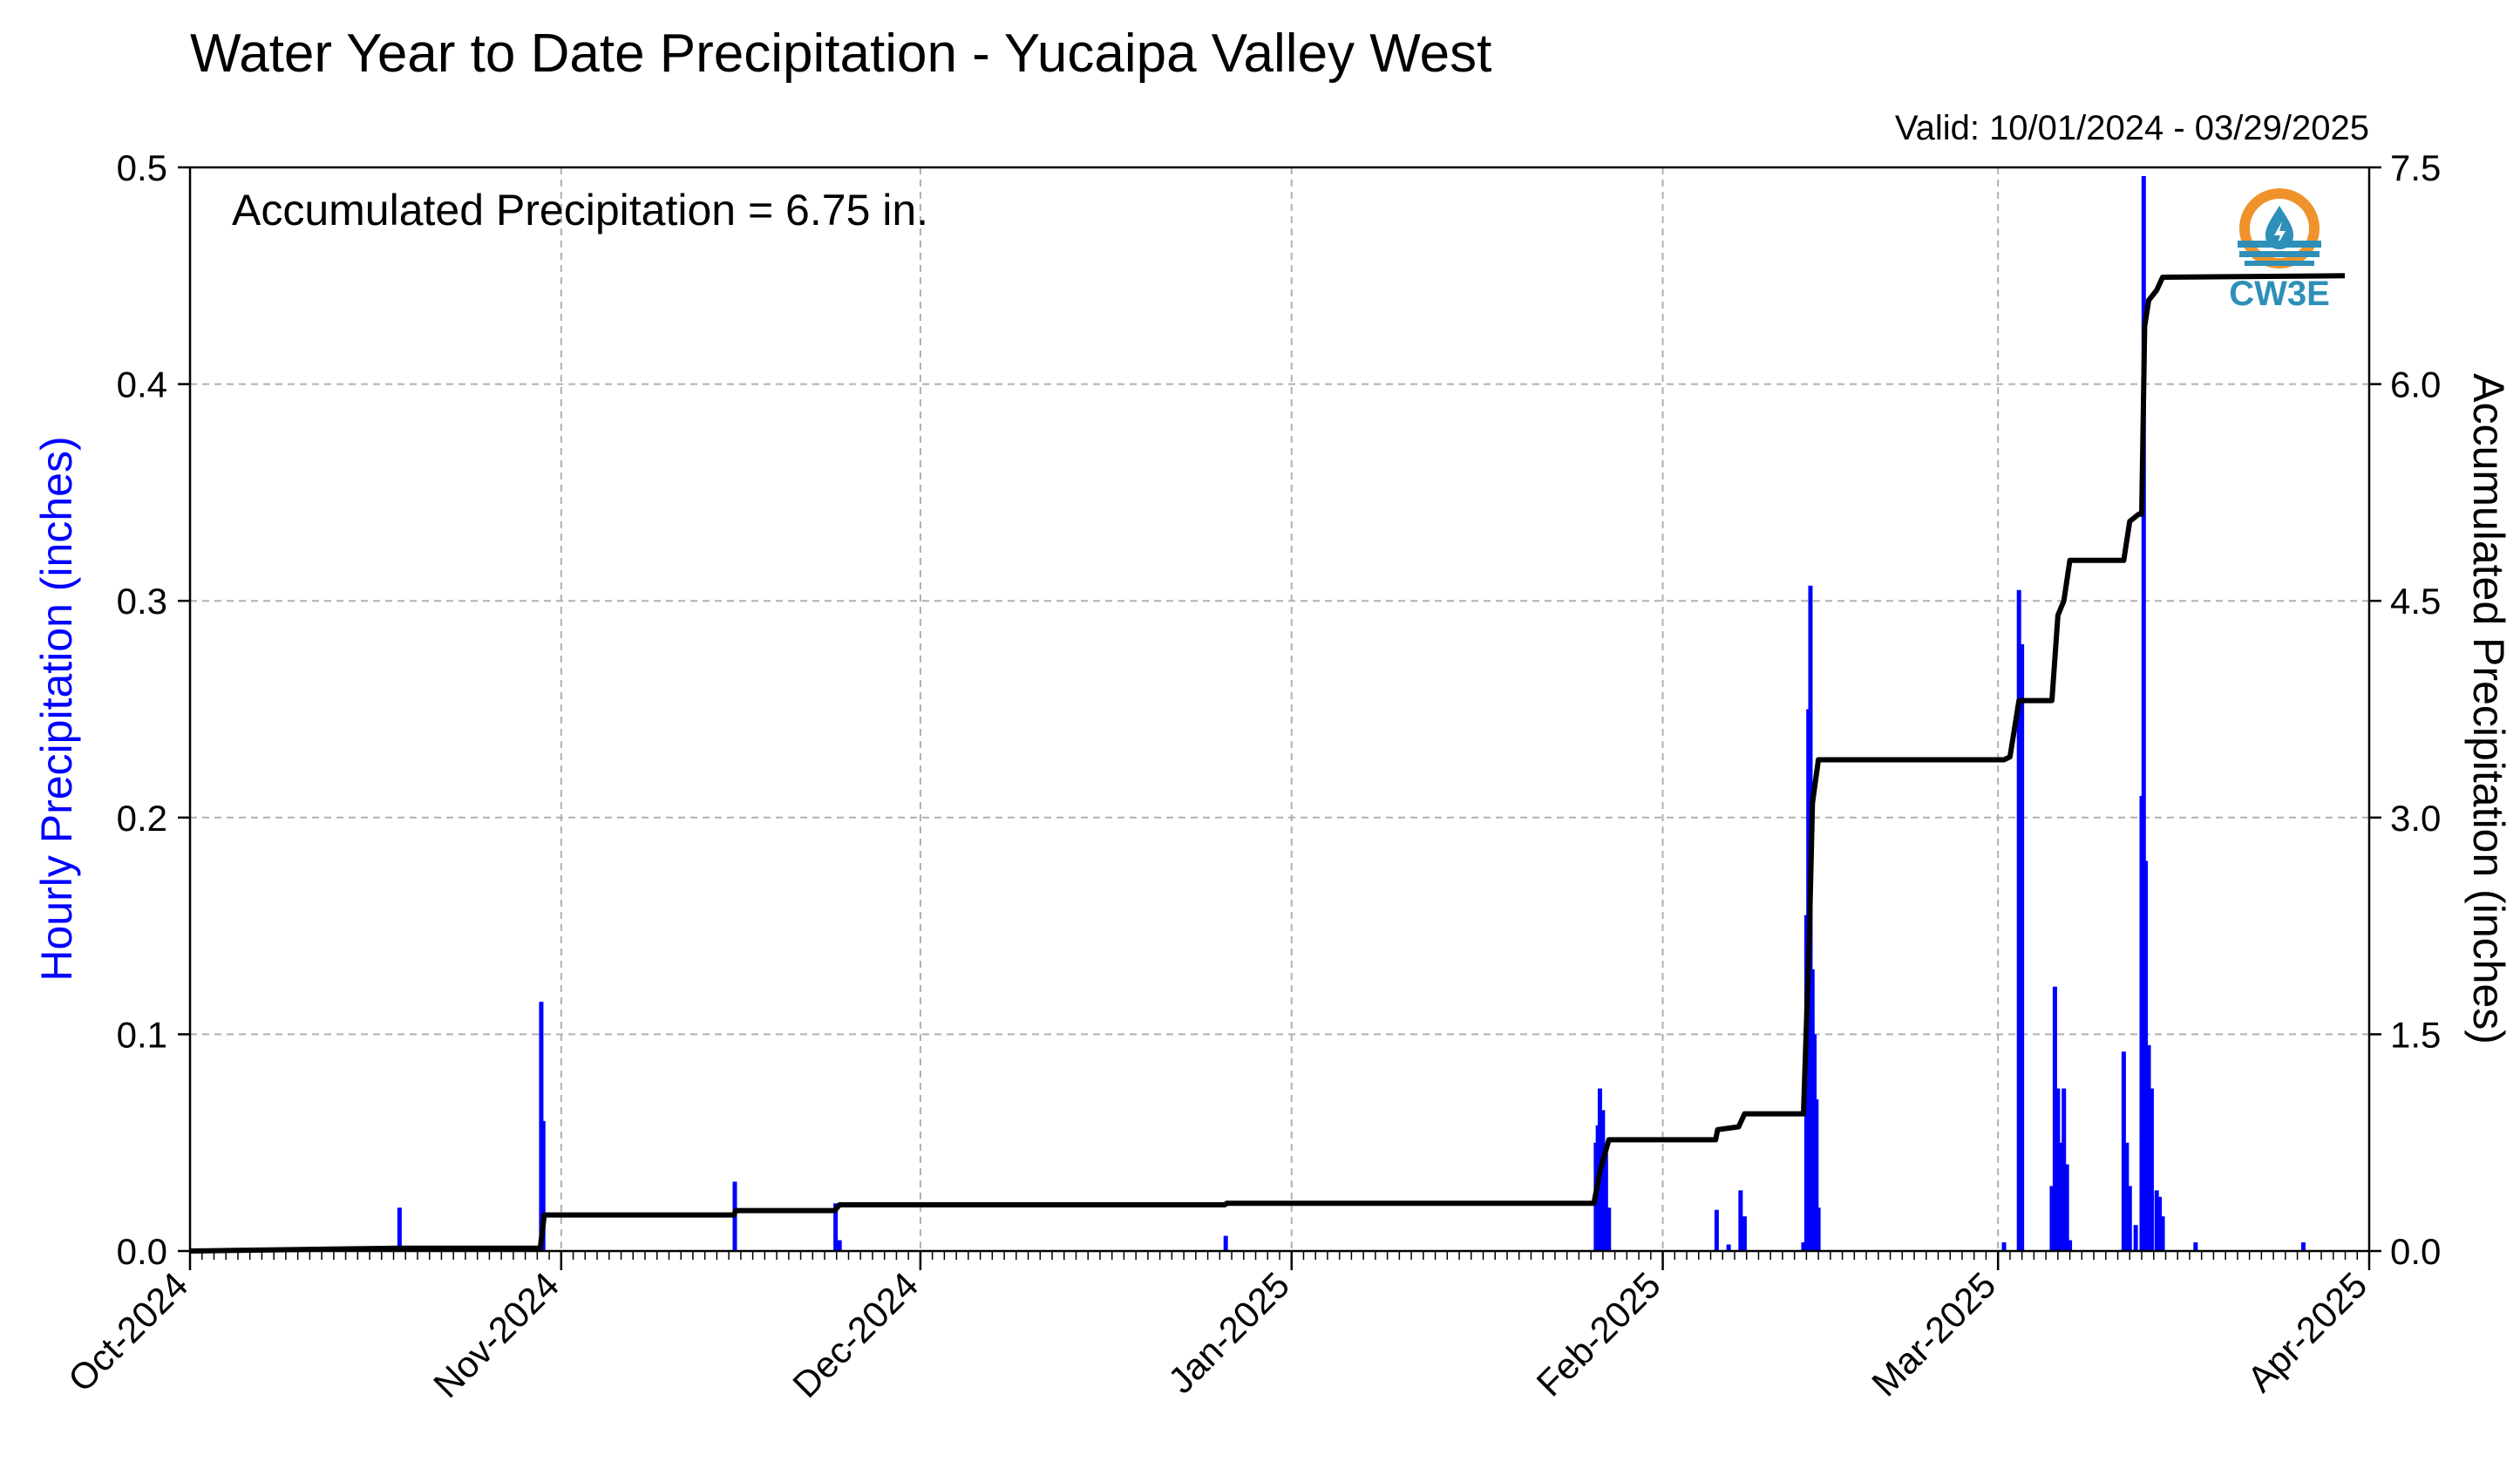 The width and height of the screenshot is (2520, 1462). Describe the element at coordinates (2132, 128) in the screenshot. I see `chart-subtitle: Valid: 10/01/2024 - 03/29/2025` at that location.